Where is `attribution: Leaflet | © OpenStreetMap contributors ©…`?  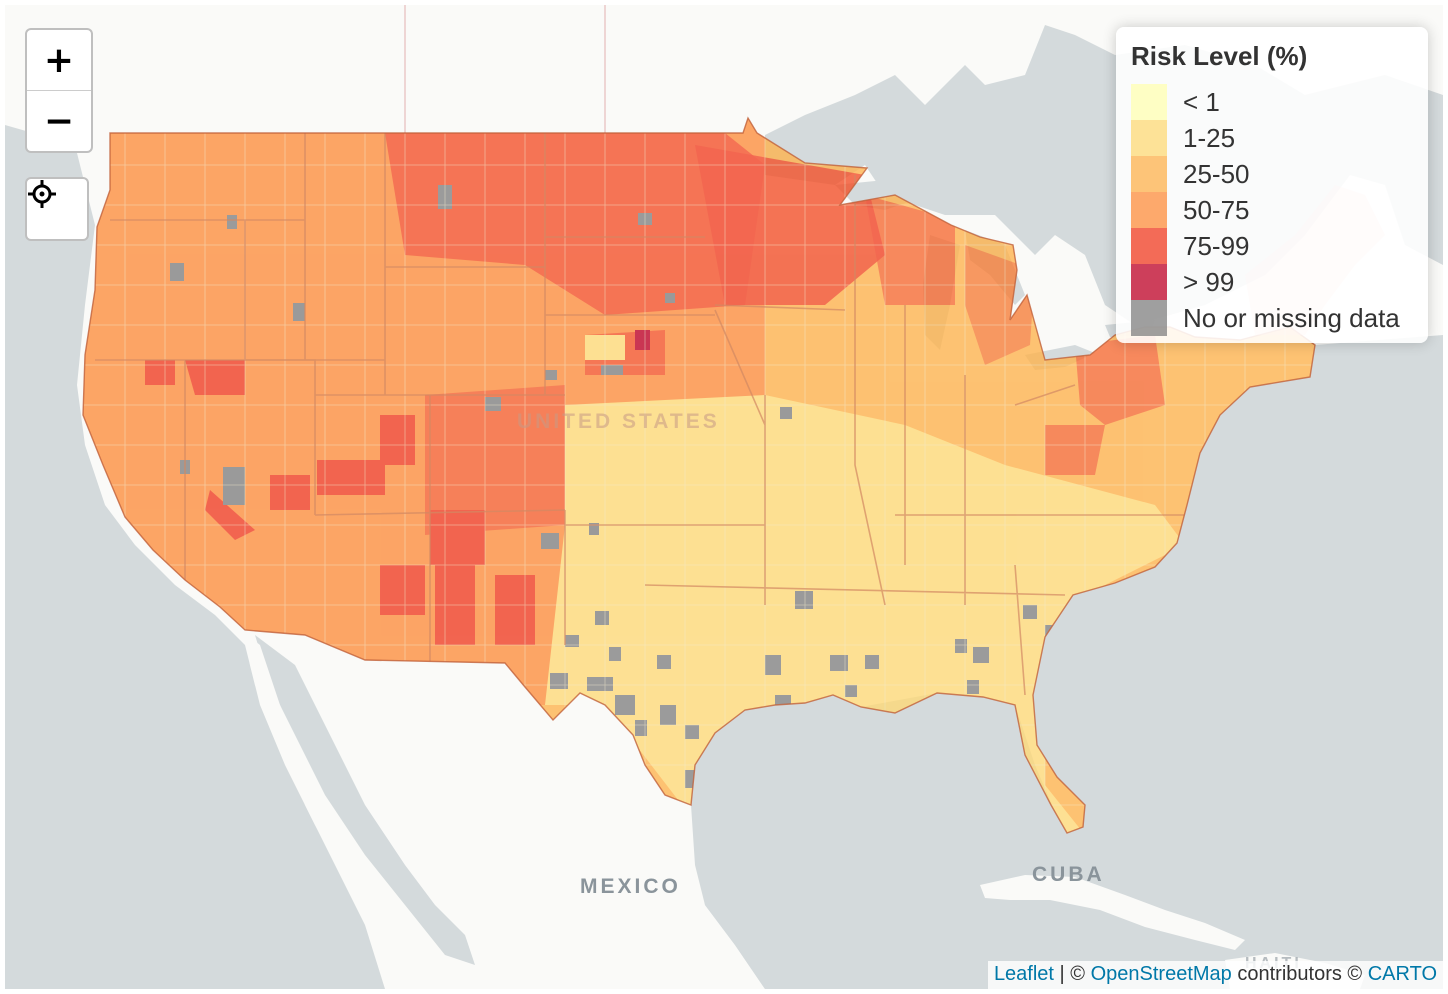
attribution: Leaflet | © OpenStreetMap contributors ©… is located at coordinates (1215, 975).